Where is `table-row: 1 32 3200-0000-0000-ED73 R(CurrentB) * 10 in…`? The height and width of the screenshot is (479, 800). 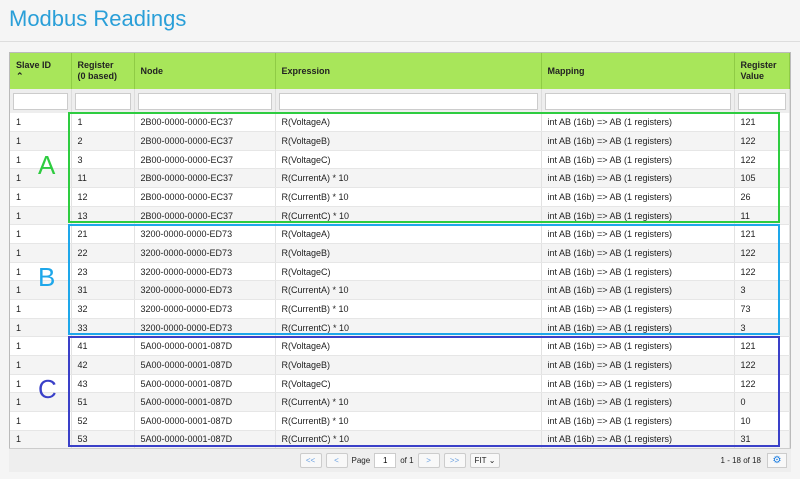
table-row: 1 32 3200-0000-0000-ED73 R(CurrentB) * 10 in… is located at coordinates (400, 309).